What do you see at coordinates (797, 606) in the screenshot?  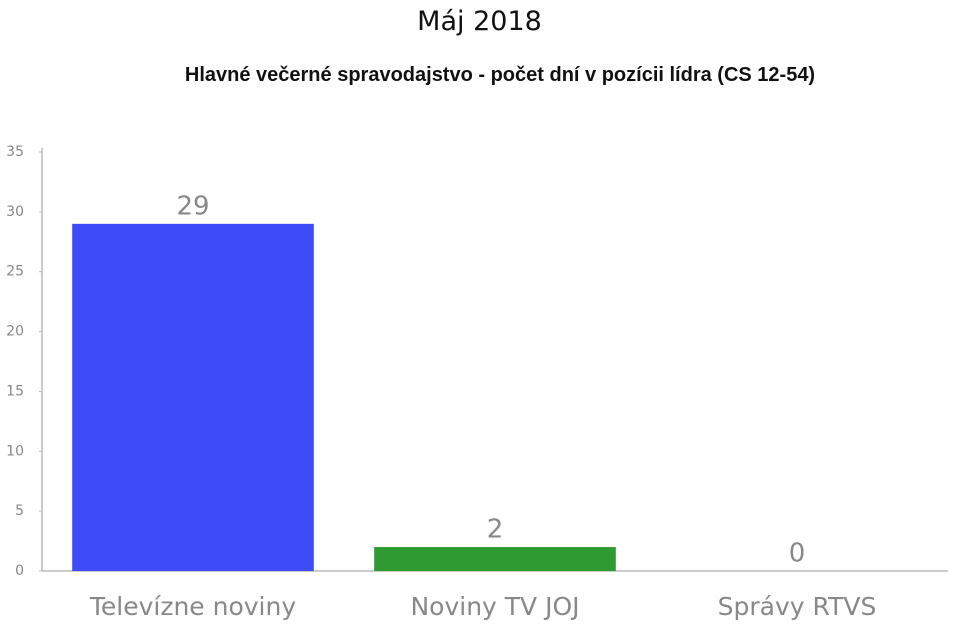 I see `x-tick-label: Správy RTVS` at bounding box center [797, 606].